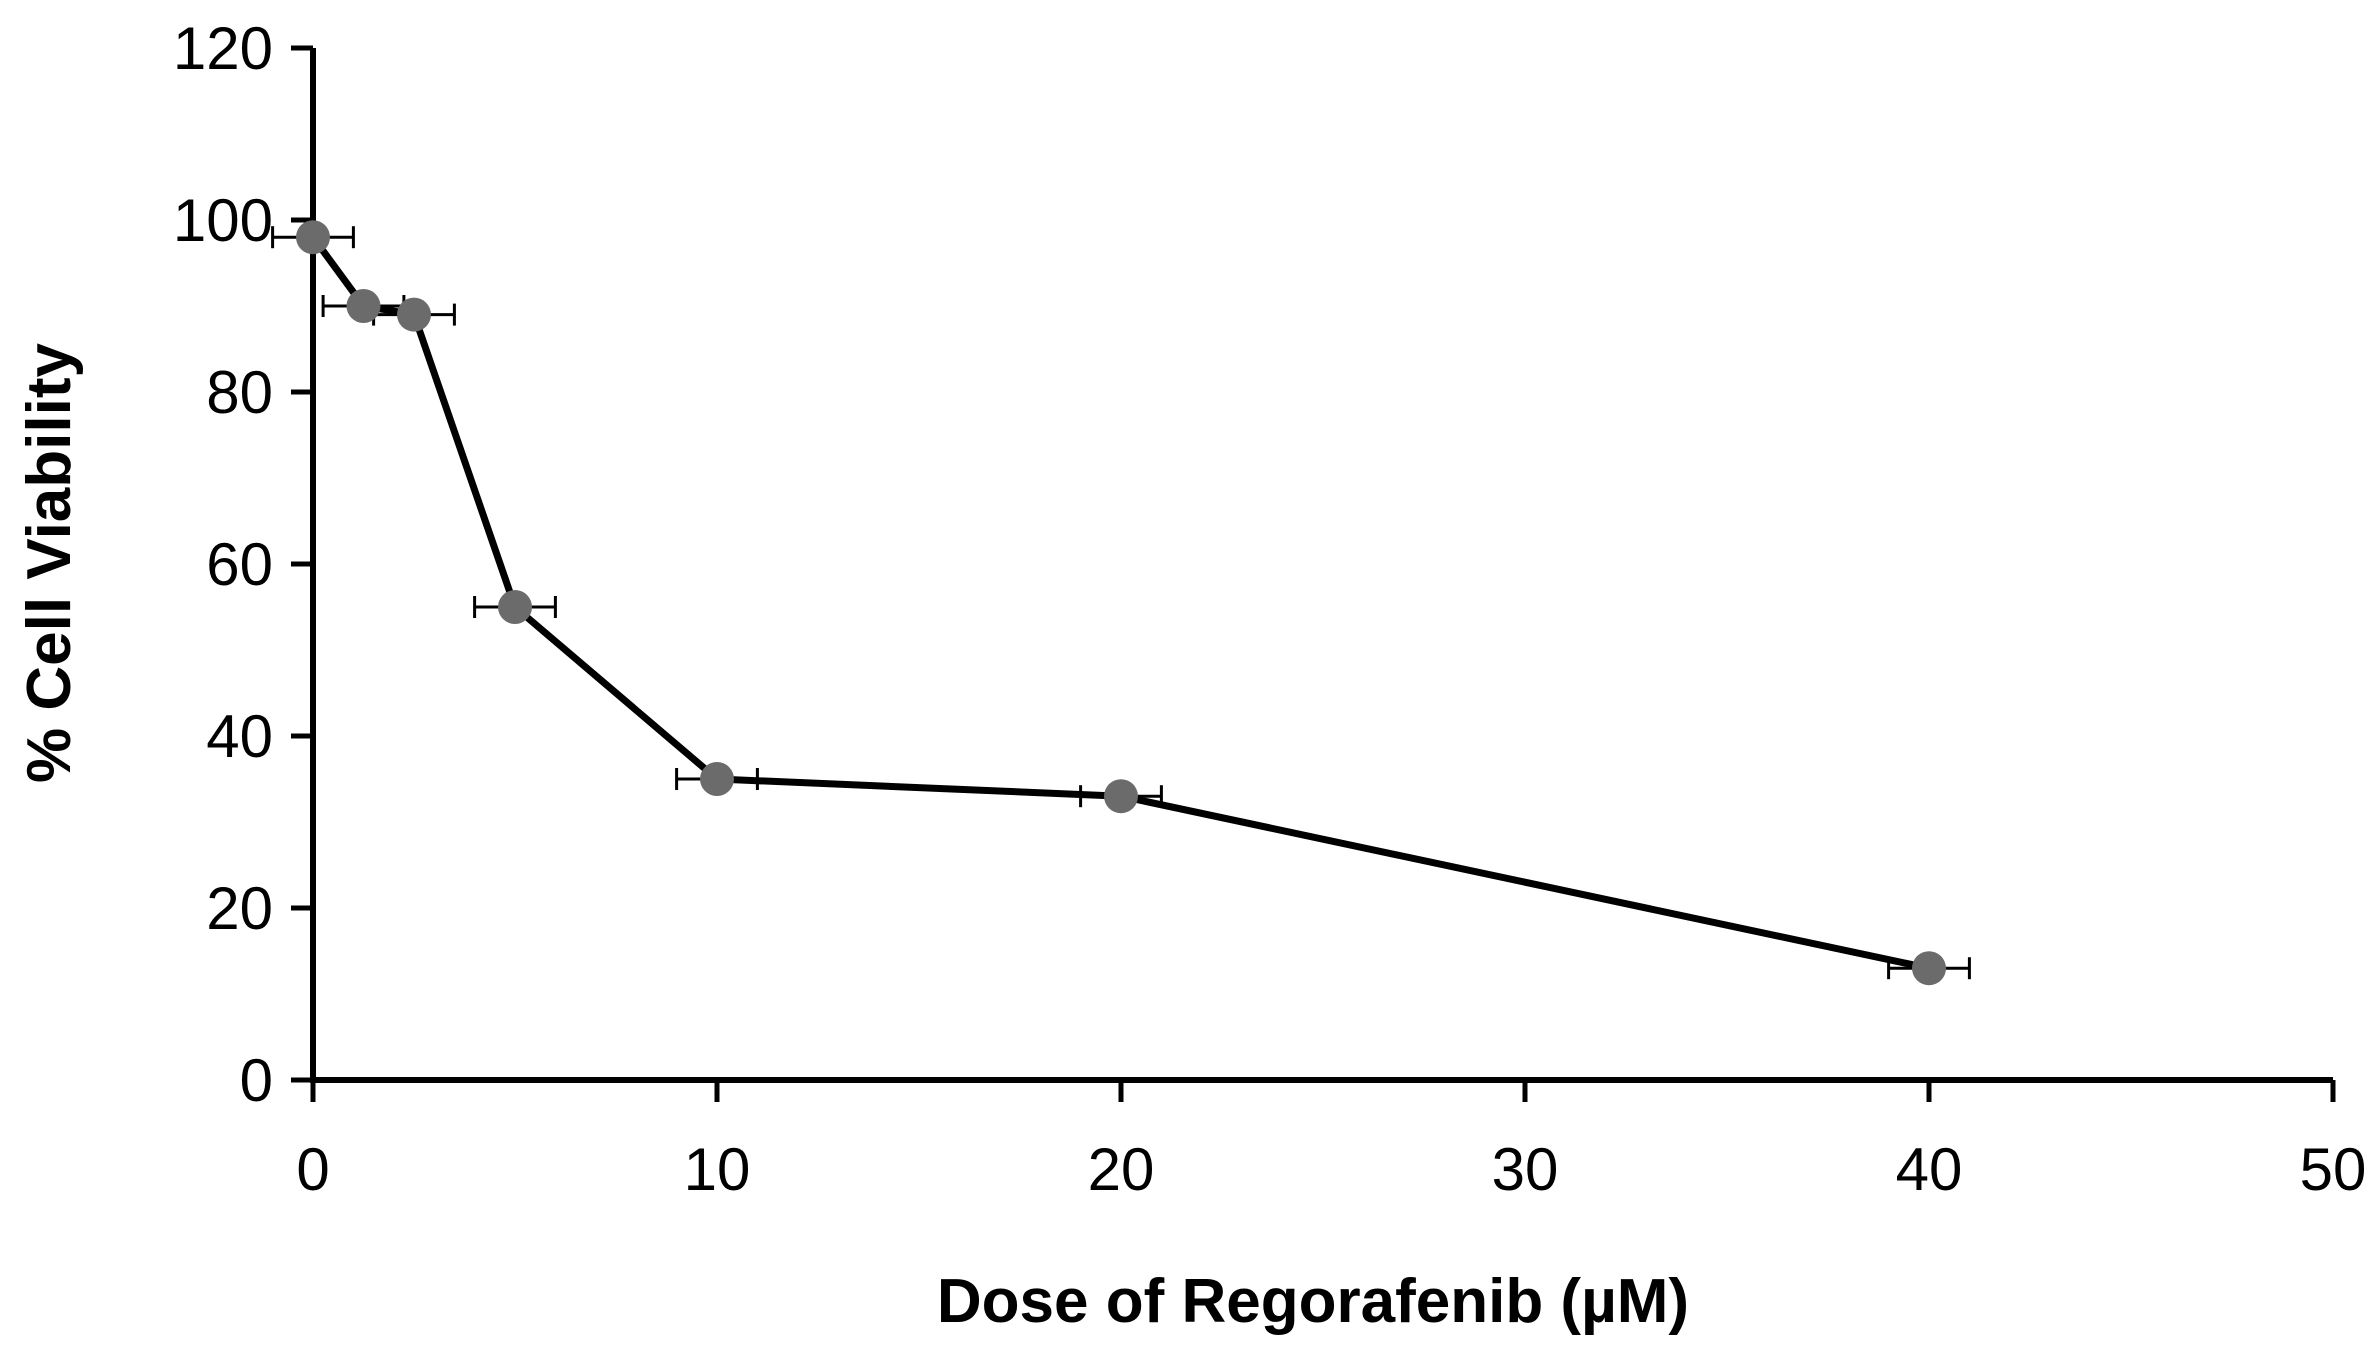 The height and width of the screenshot is (1356, 2375). I want to click on x-tick-label: 40, so click(1929, 1169).